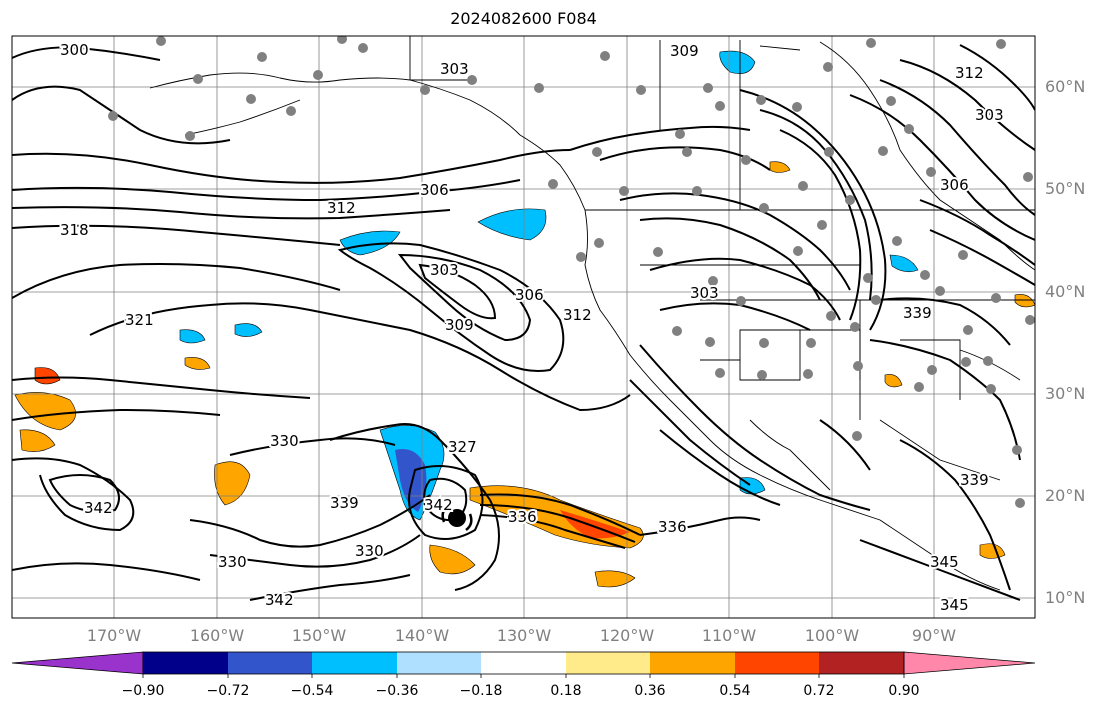 The image size is (1105, 712). Describe the element at coordinates (143, 691) in the screenshot. I see `colorbar-tick-label: −0.90` at that location.